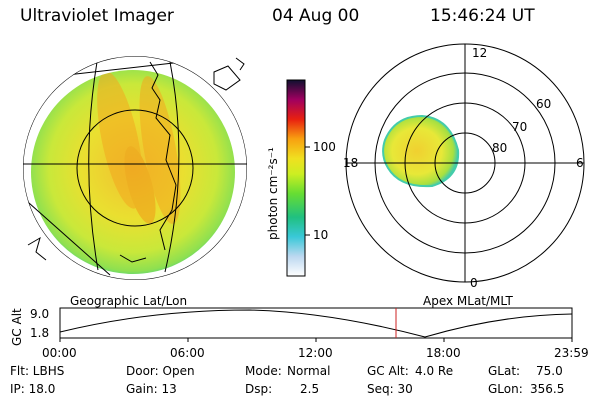  Describe the element at coordinates (468, 301) in the screenshot. I see `apex-panel-label: Apex MLat/MLT` at that location.